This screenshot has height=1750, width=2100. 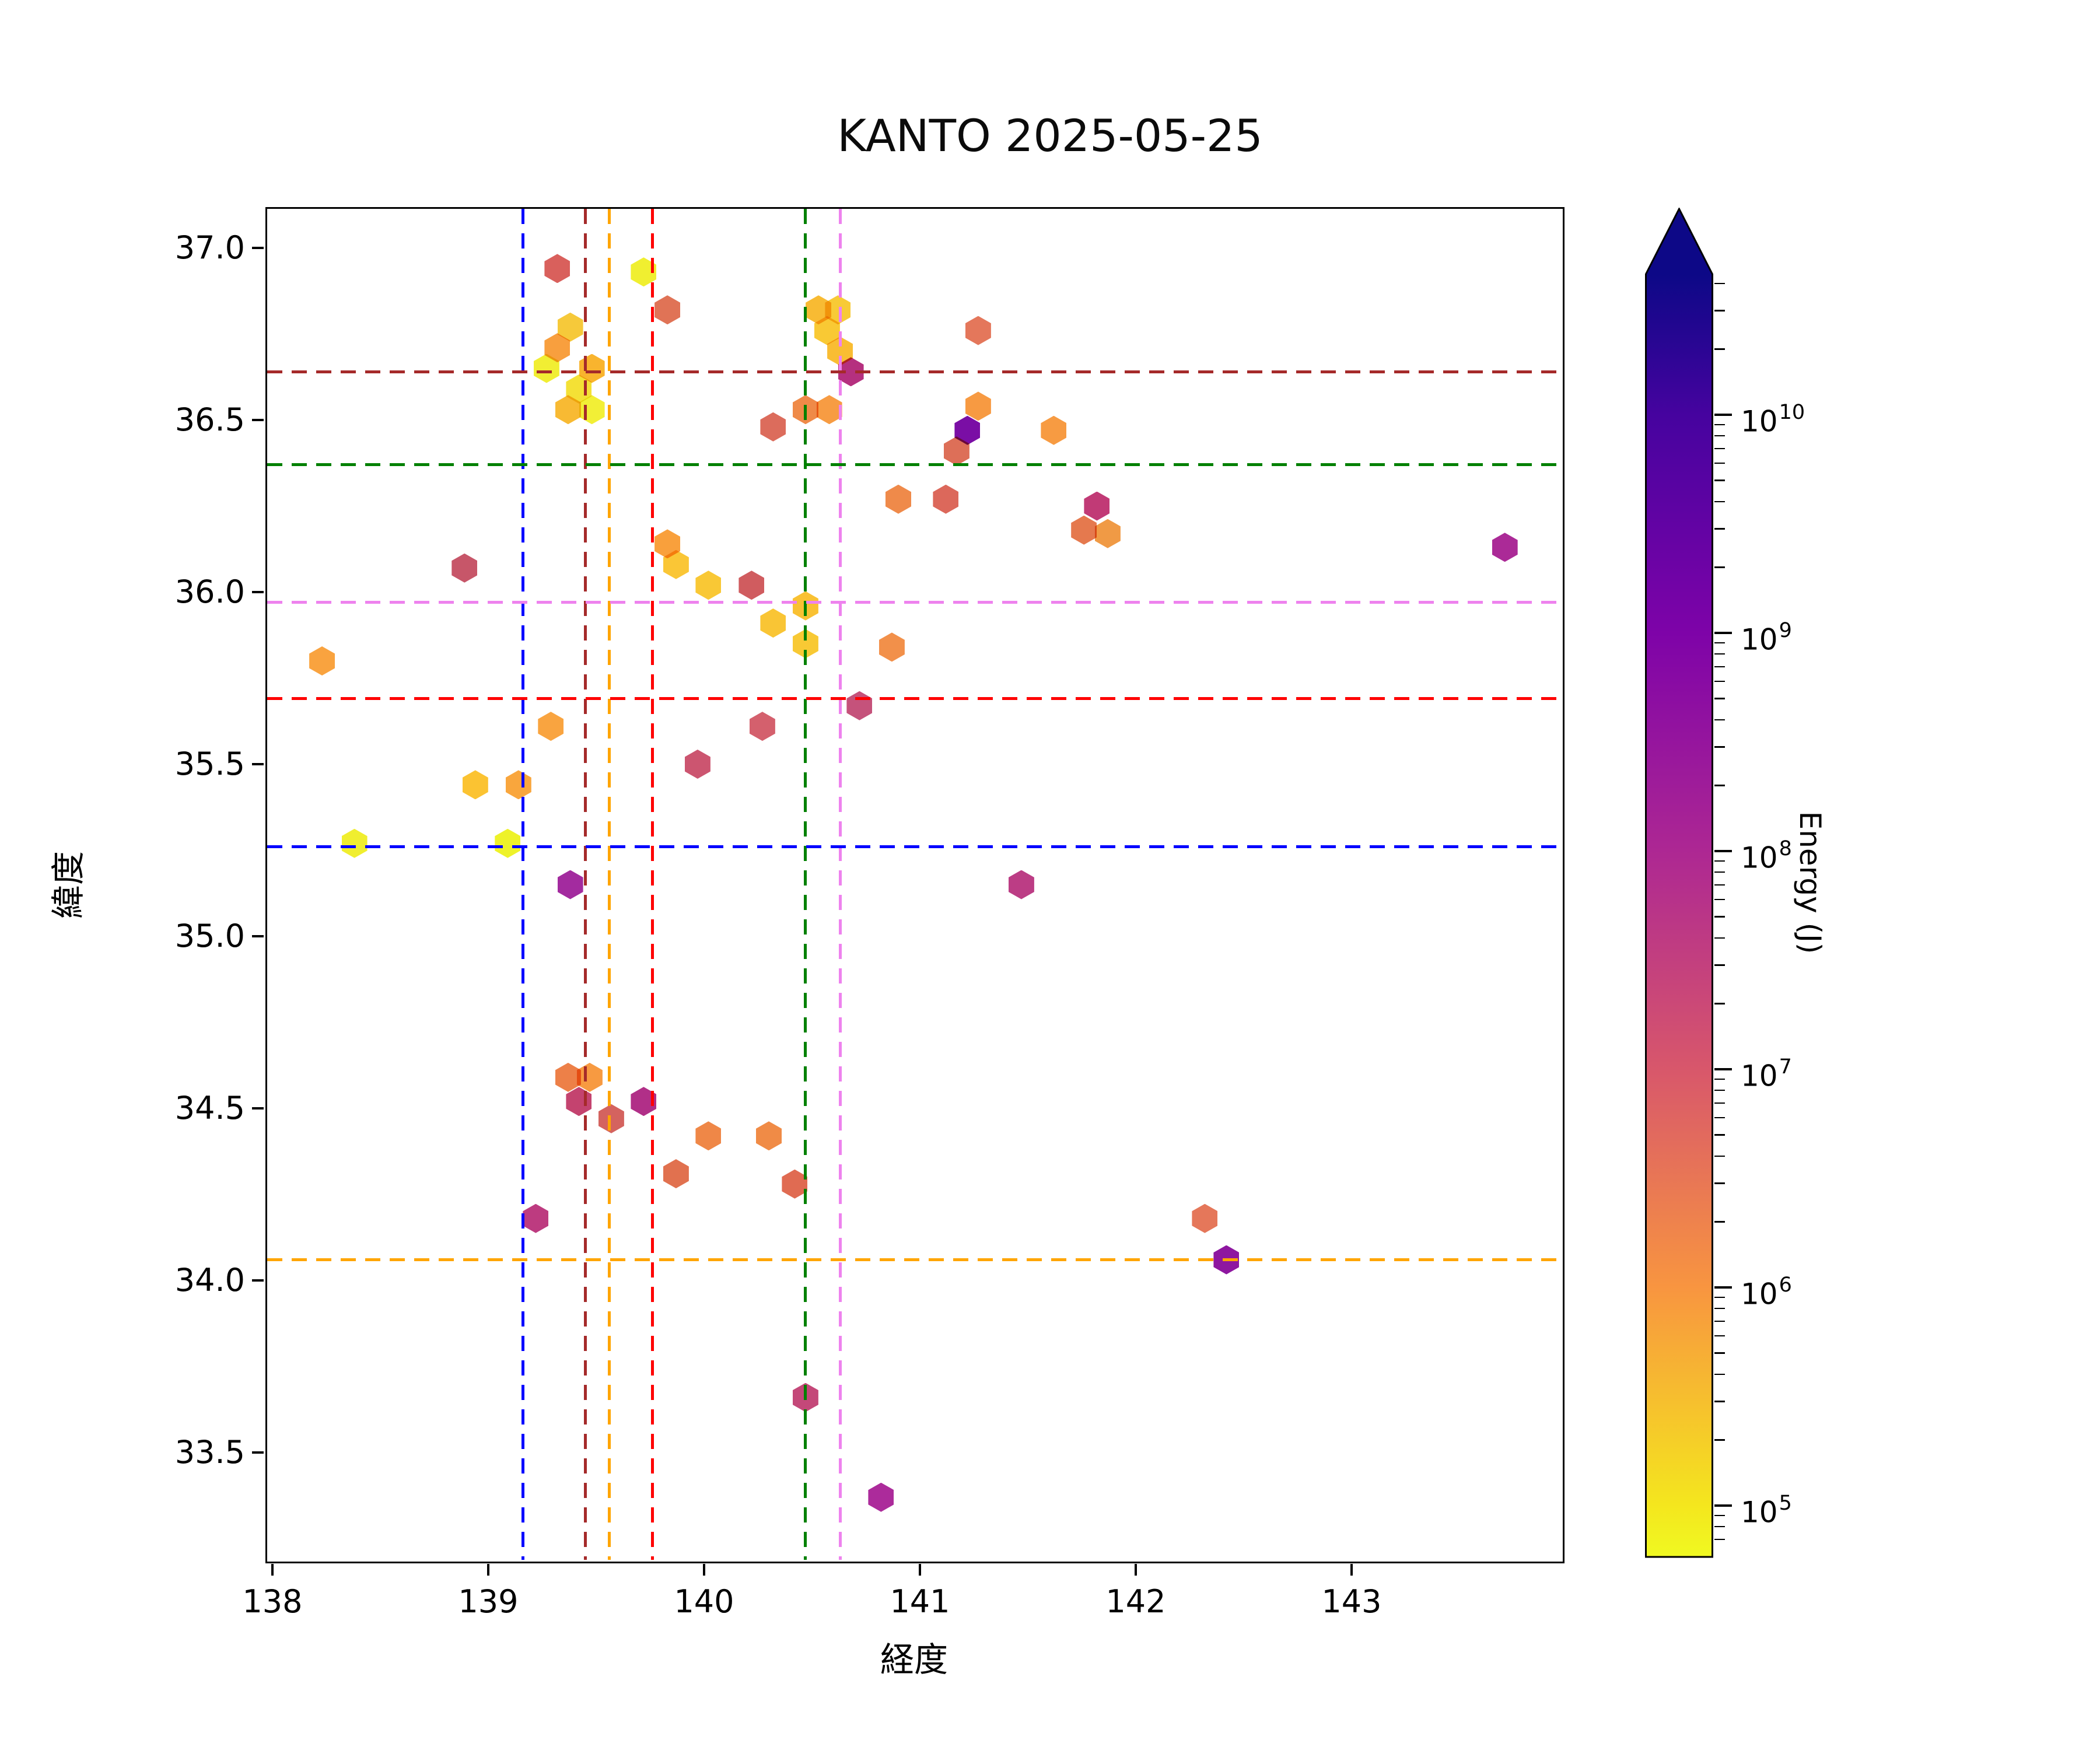 What do you see at coordinates (272, 1601) in the screenshot?
I see `x-axis-tick-label: 138` at bounding box center [272, 1601].